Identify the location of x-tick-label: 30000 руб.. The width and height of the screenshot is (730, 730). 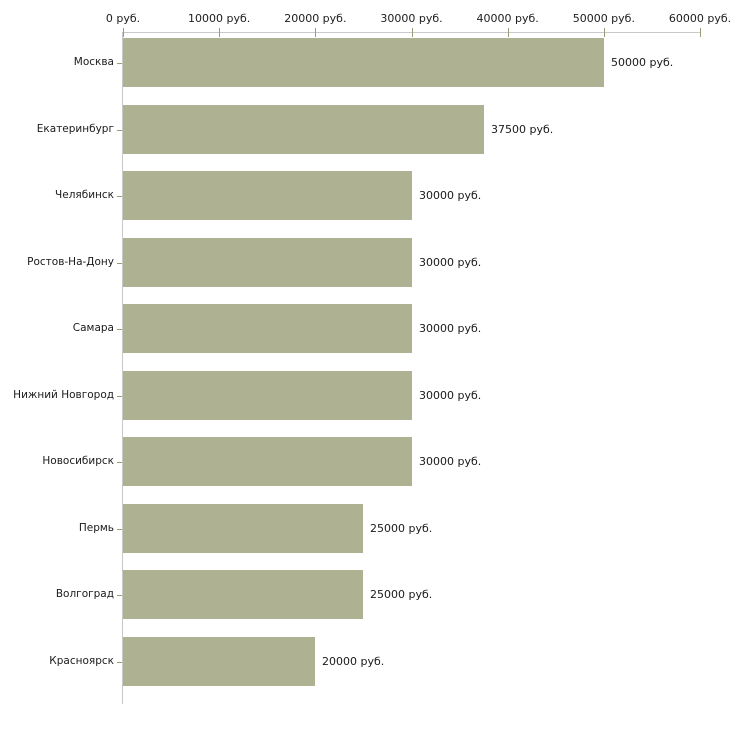
(411, 18).